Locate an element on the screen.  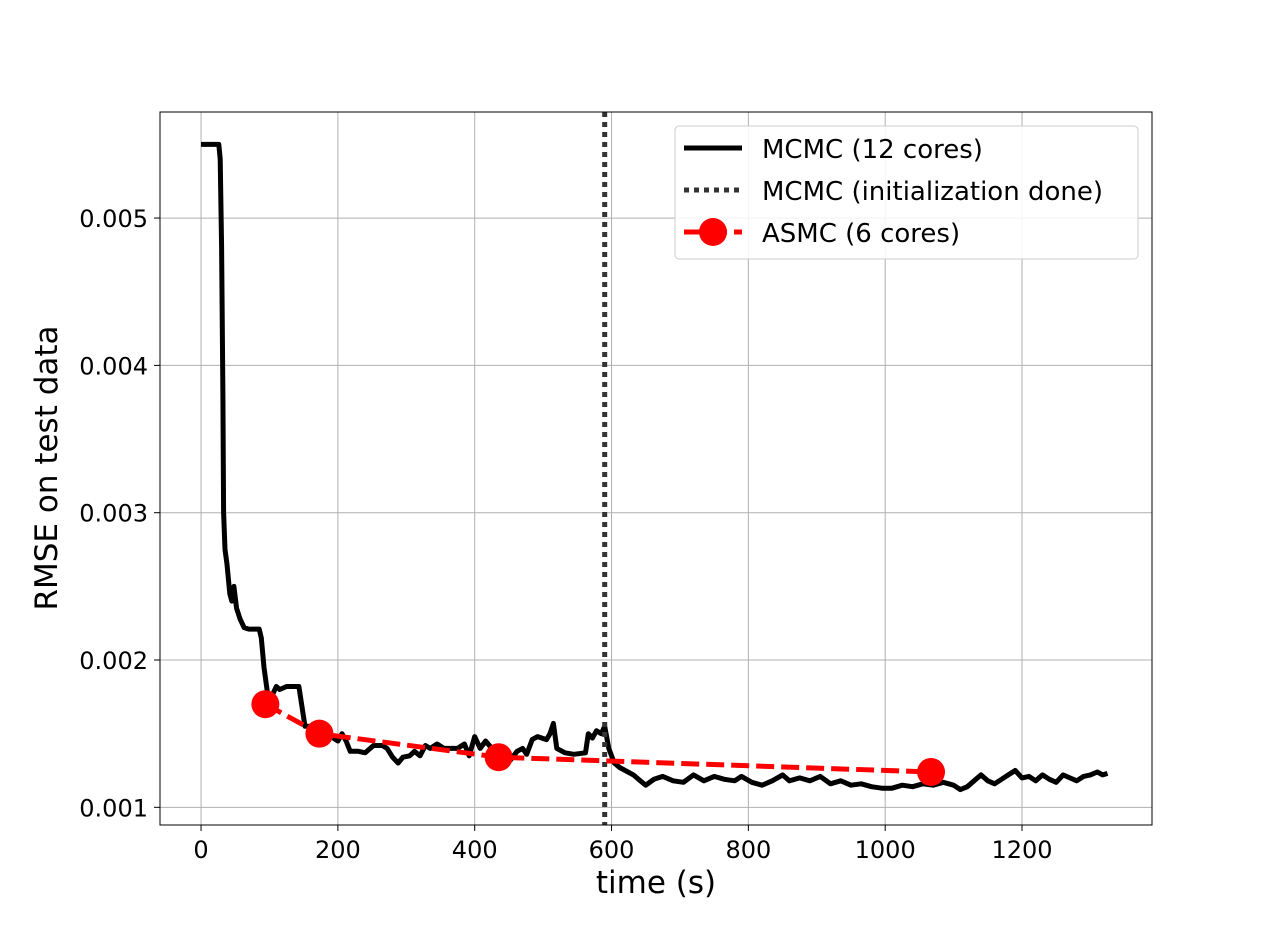
y-axis-ticks: 0.001 0.002 0.003 0.004 0.005 is located at coordinates (119, 513).